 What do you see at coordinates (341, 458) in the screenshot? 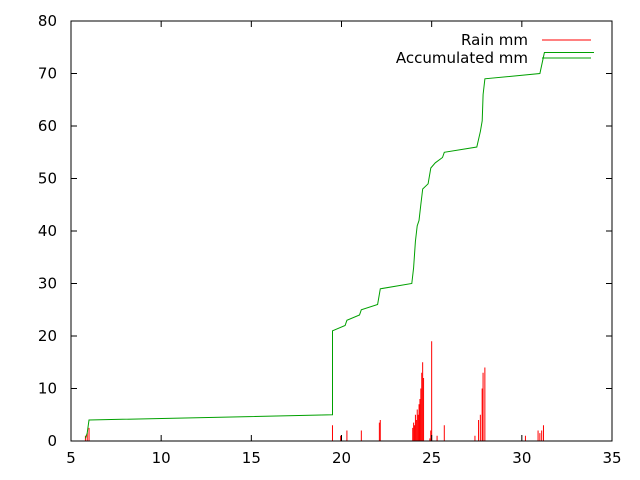
I see `x-tick-label: 20` at bounding box center [341, 458].